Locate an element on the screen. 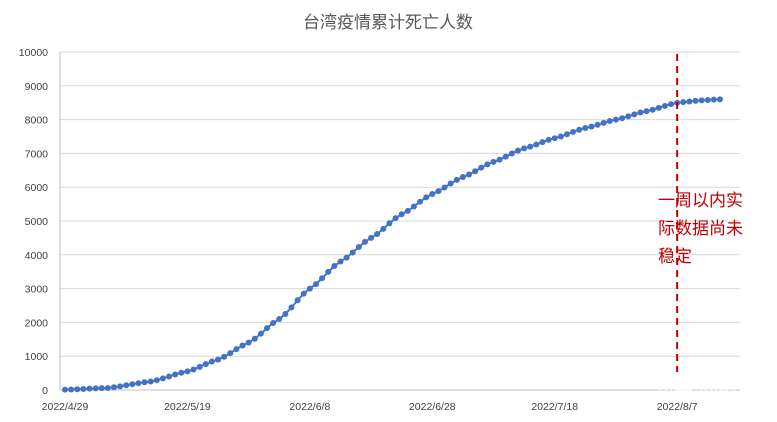 The width and height of the screenshot is (777, 422). watermark: 知乎 @桓温 is located at coordinates (705, 390).